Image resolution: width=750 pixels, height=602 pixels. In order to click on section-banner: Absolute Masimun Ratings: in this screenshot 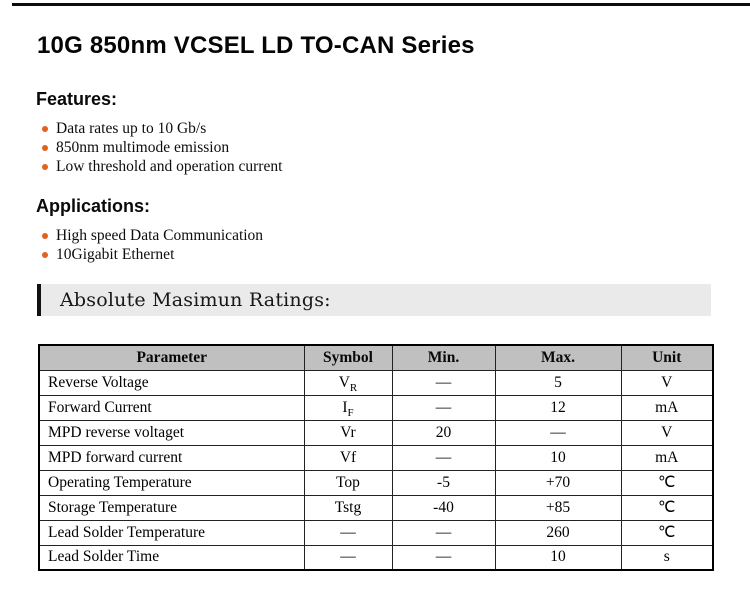, I will do `click(374, 300)`.